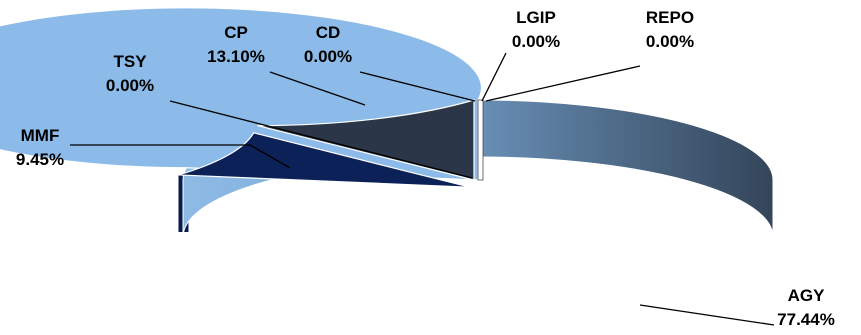 This screenshot has height=335, width=861. I want to click on leader-line-lgip, so click(494, 77).